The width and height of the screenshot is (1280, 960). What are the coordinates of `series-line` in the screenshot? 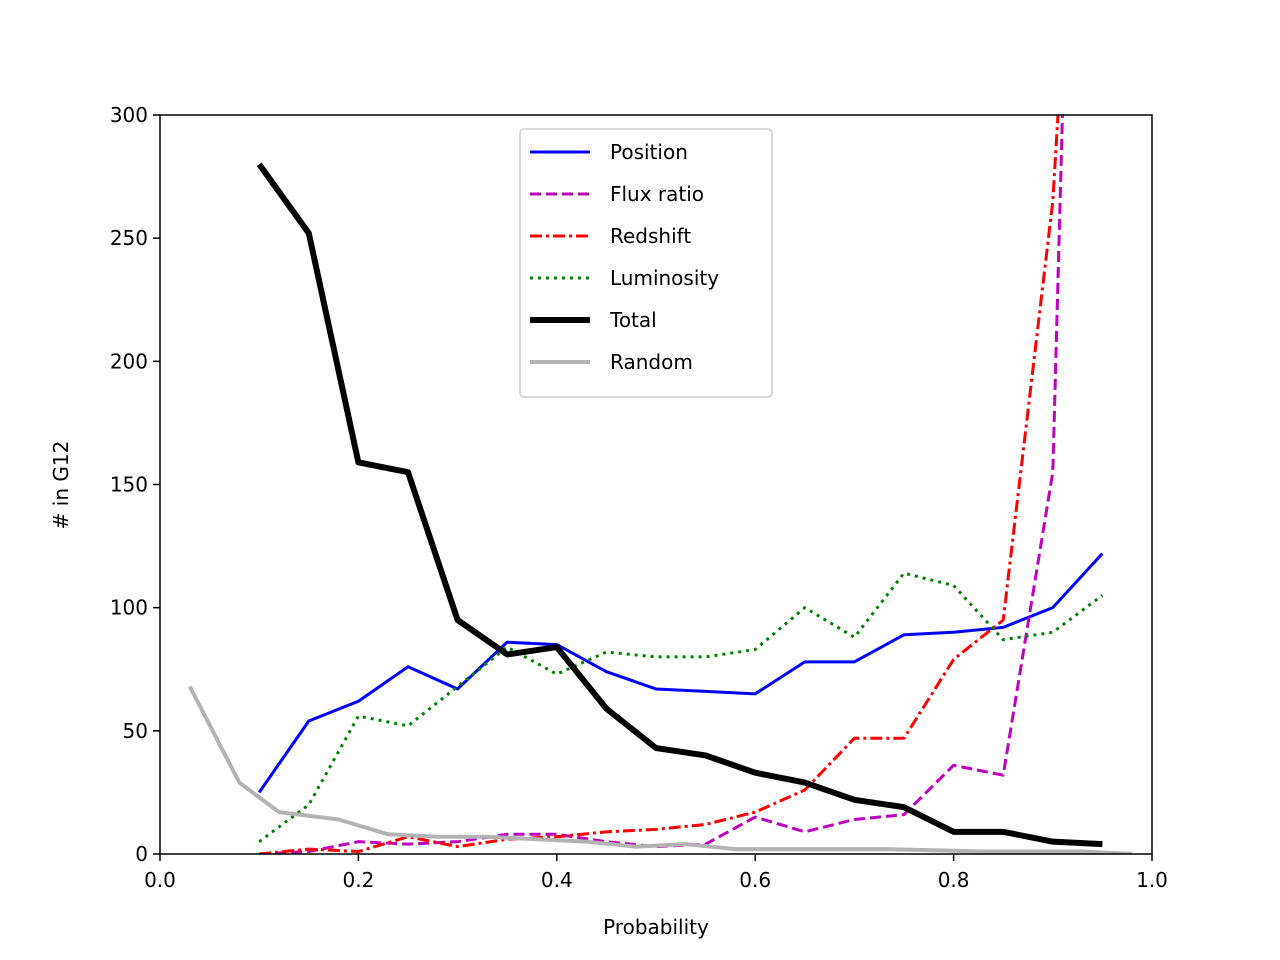 It's located at (660, 769).